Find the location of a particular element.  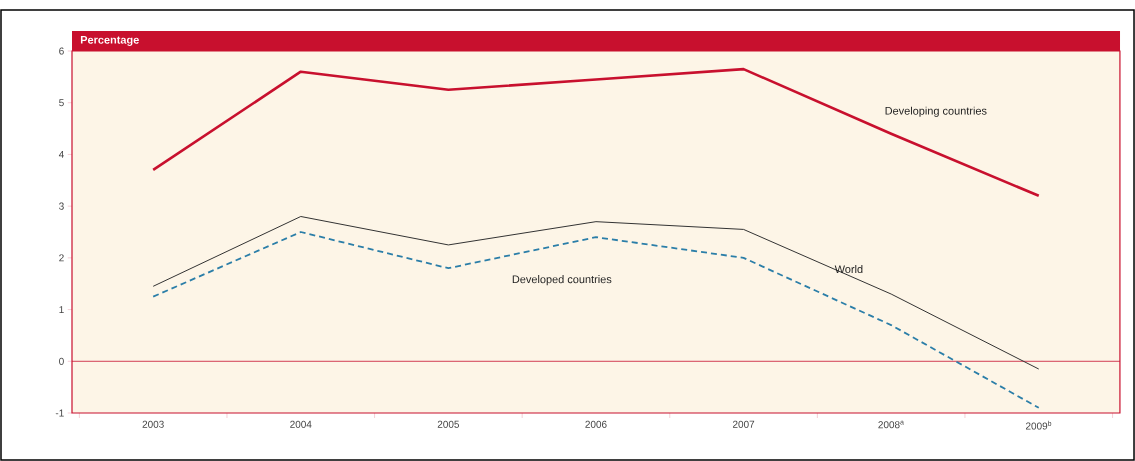

series-label: Developed countries is located at coordinates (562, 280).